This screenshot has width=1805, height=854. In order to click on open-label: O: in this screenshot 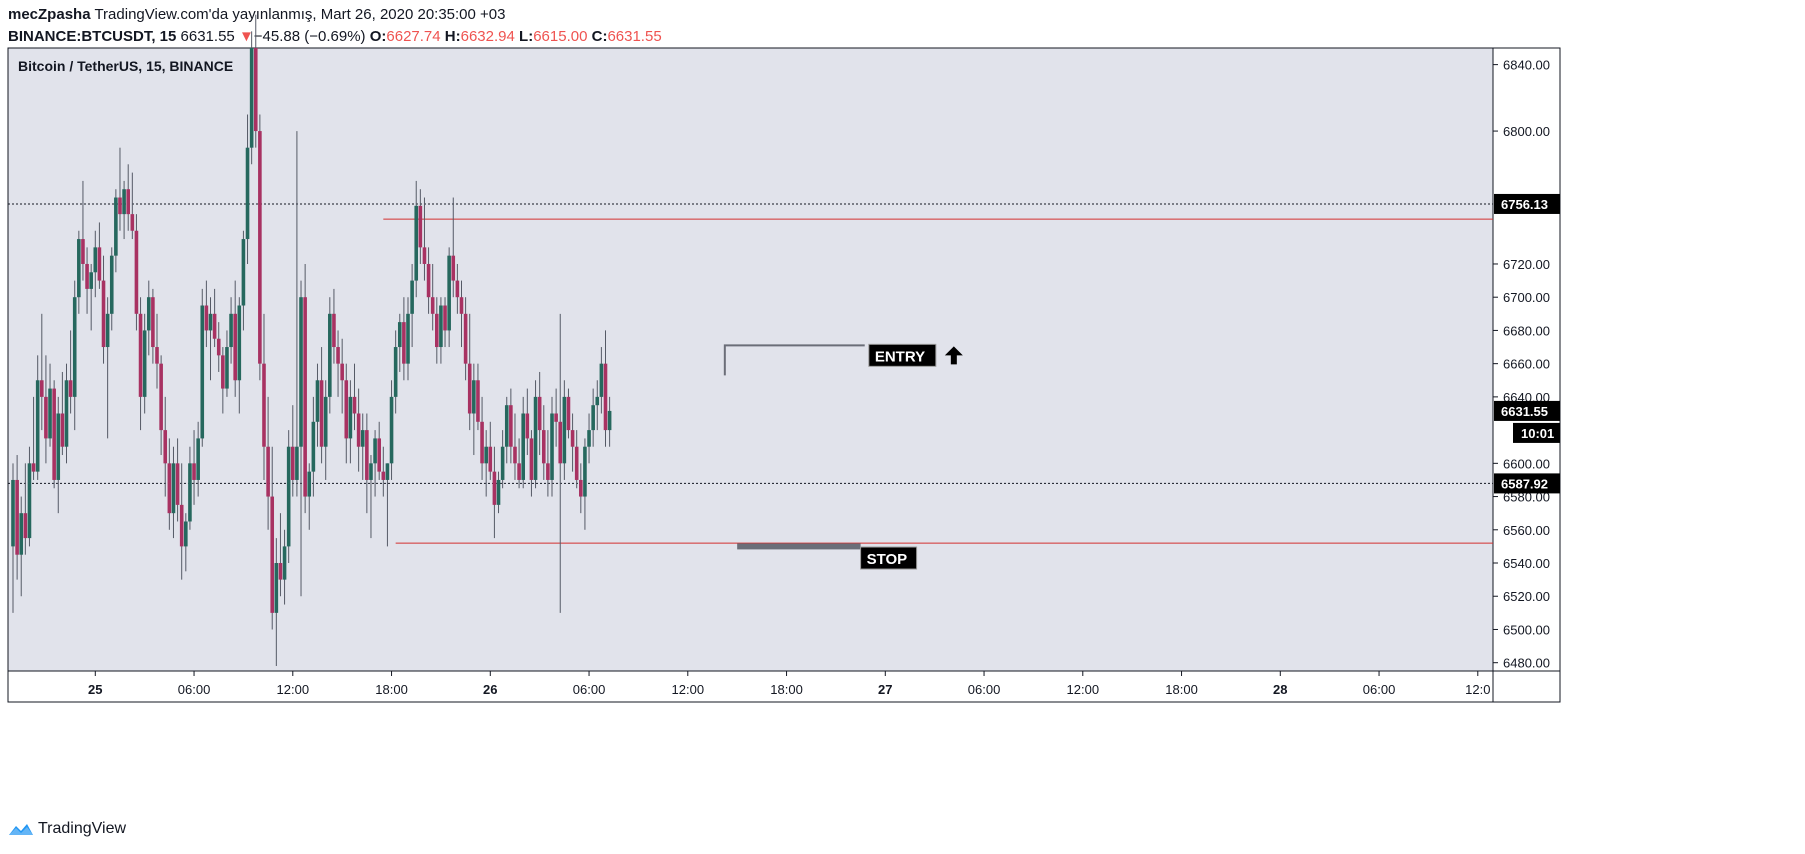, I will do `click(378, 36)`.